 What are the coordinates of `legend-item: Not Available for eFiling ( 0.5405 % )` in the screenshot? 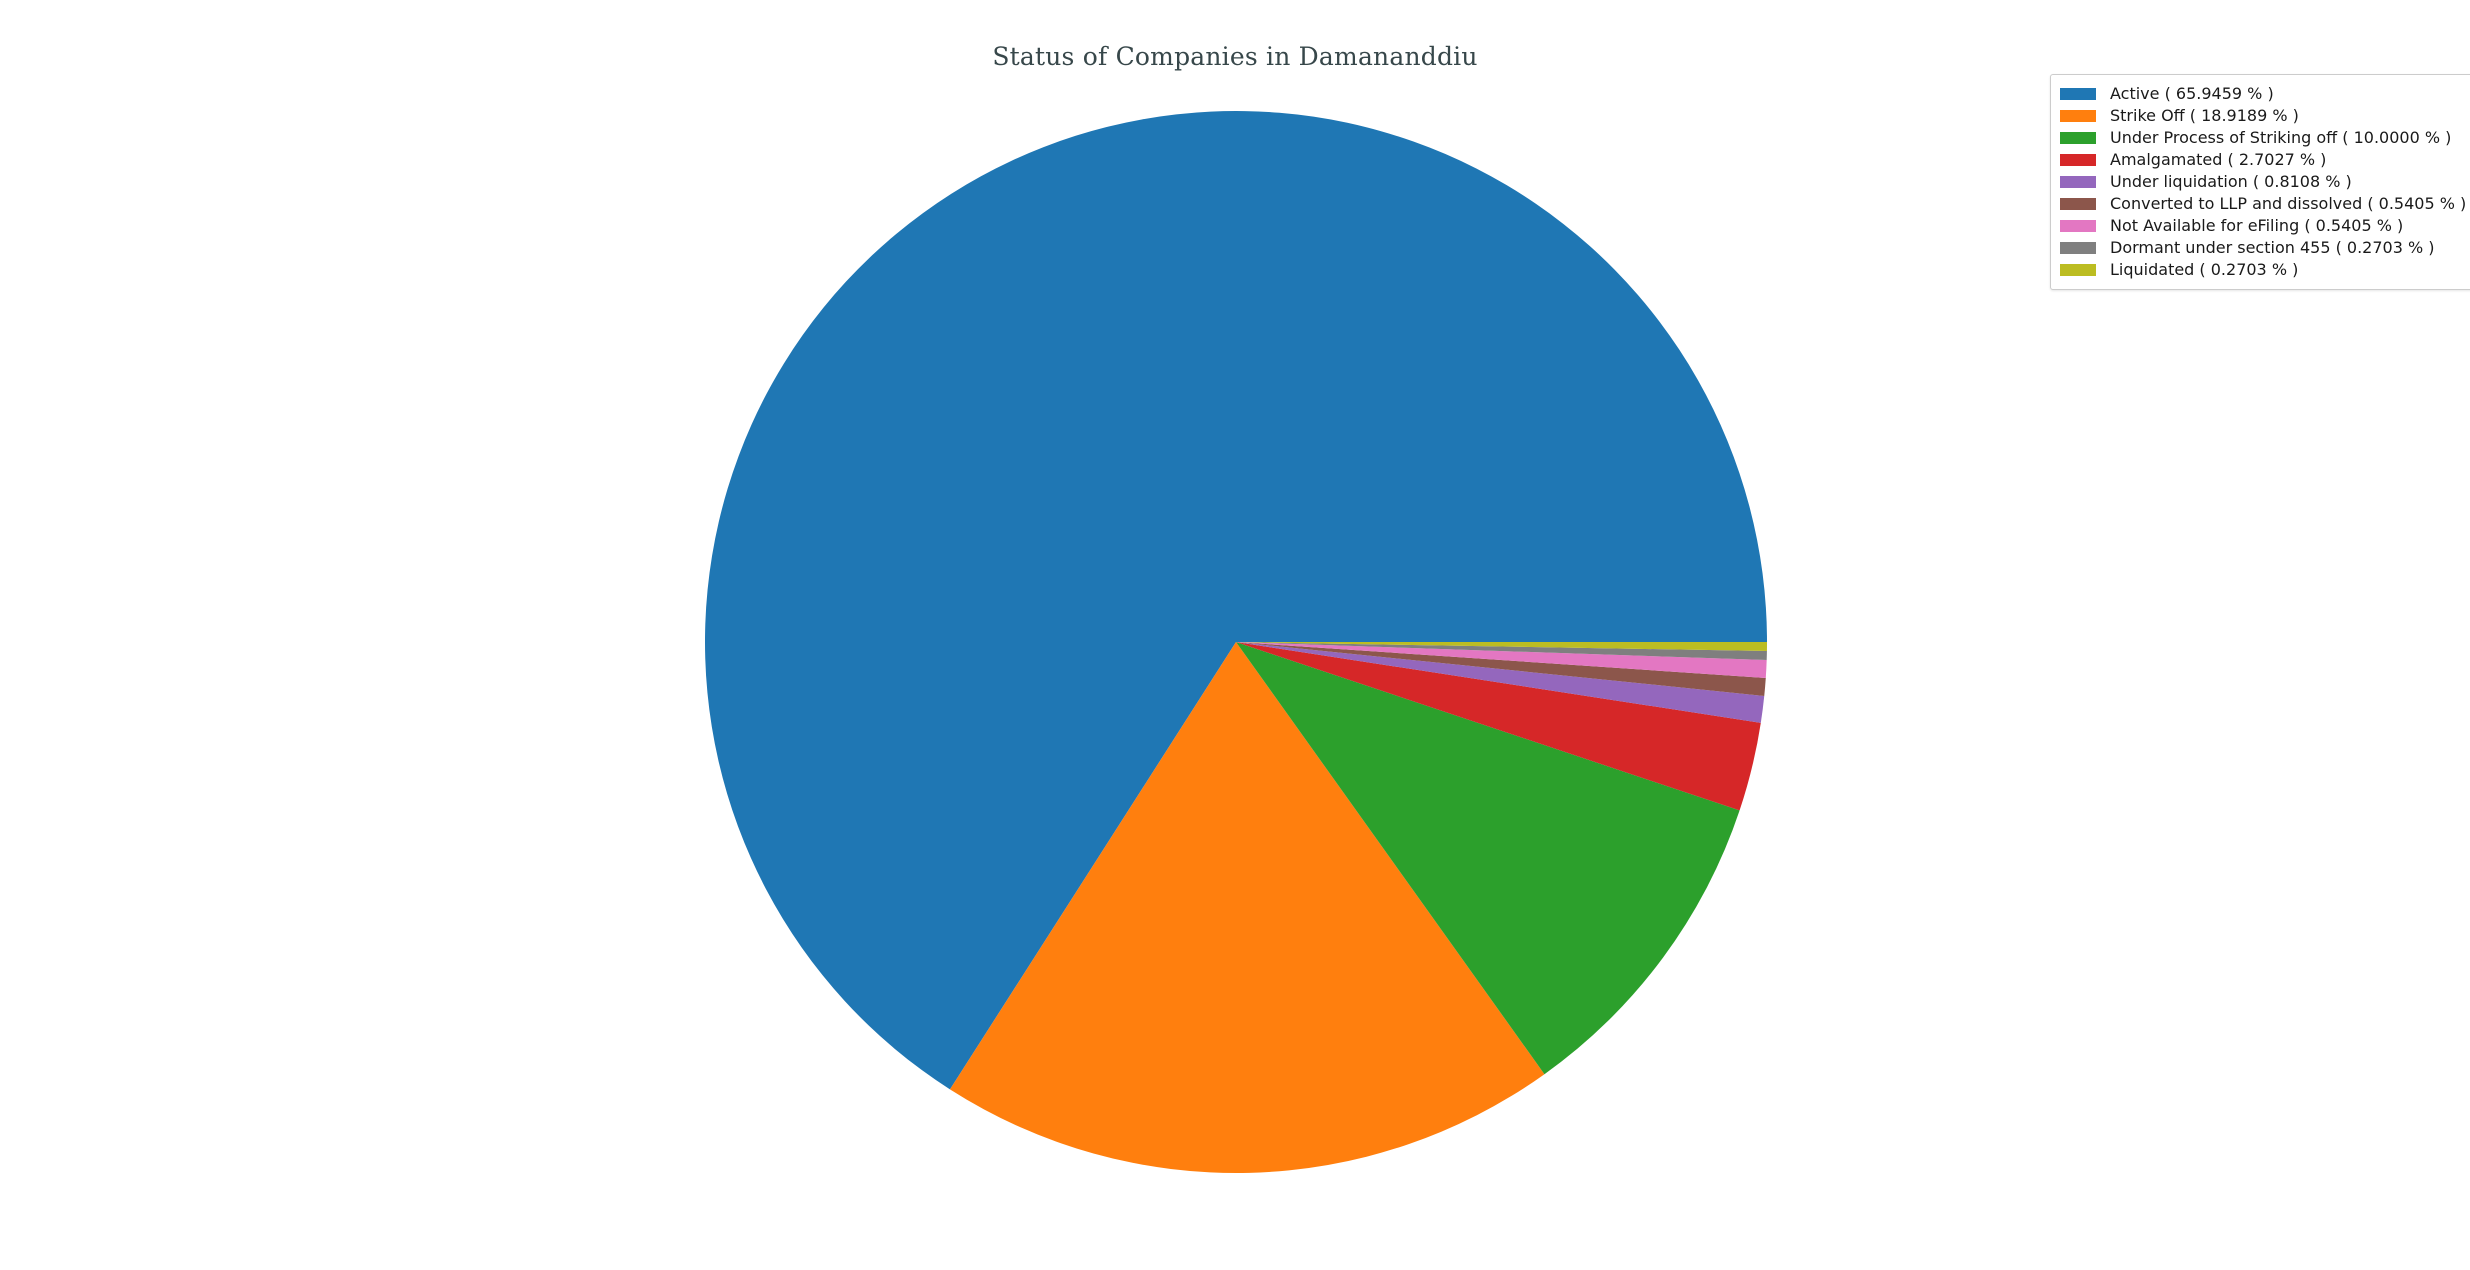 It's located at (2263, 226).